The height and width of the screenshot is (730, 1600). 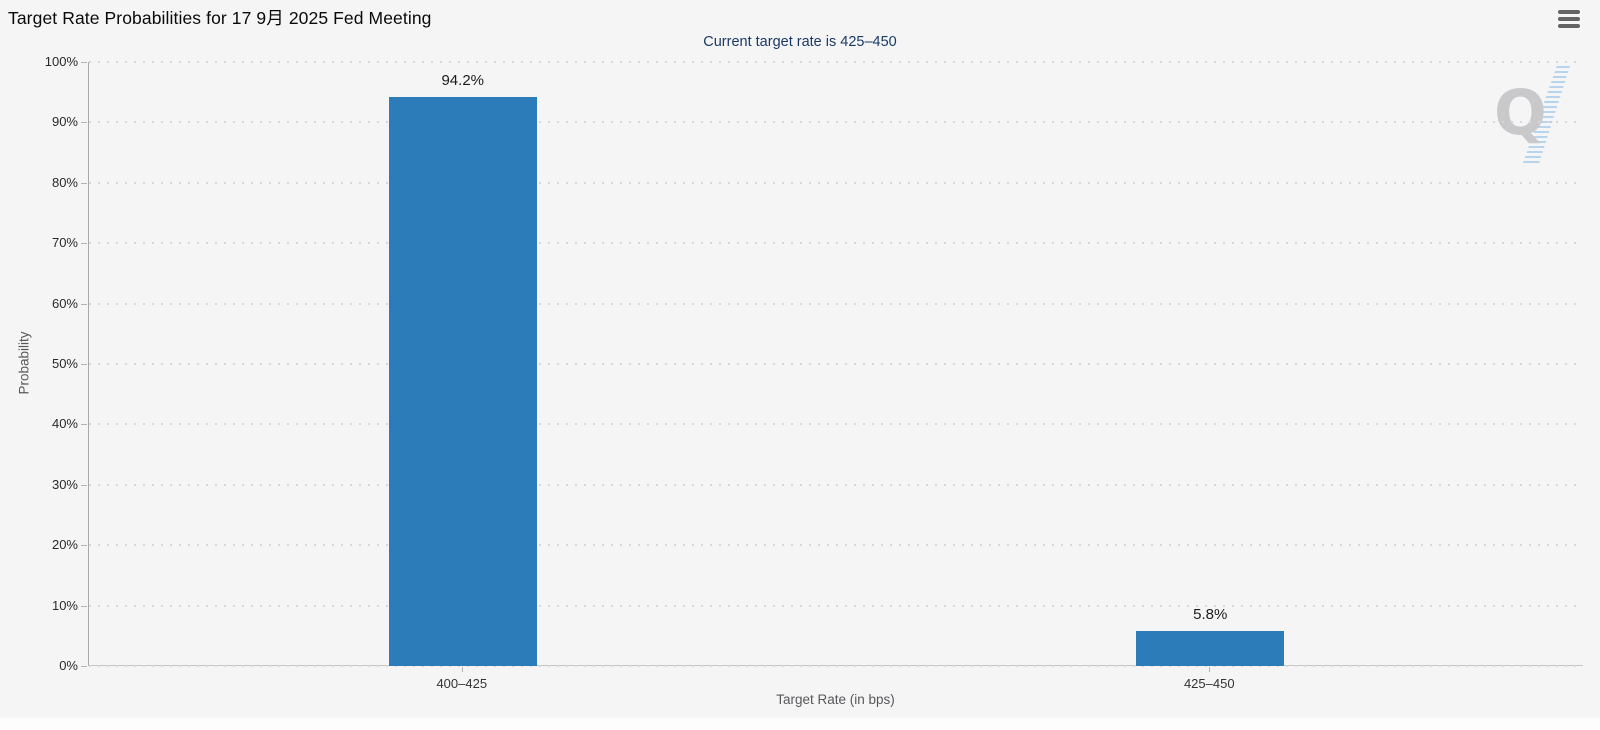 I want to click on probability-bar-400–425, so click(x=462, y=381).